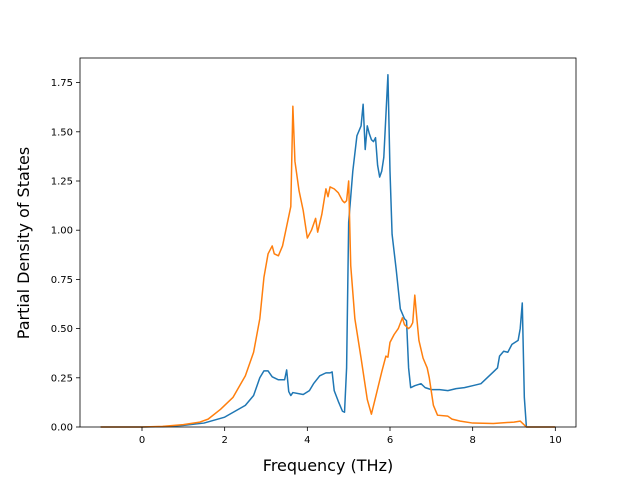 This screenshot has width=640, height=480. What do you see at coordinates (472, 440) in the screenshot?
I see `x-tick-label: 8` at bounding box center [472, 440].